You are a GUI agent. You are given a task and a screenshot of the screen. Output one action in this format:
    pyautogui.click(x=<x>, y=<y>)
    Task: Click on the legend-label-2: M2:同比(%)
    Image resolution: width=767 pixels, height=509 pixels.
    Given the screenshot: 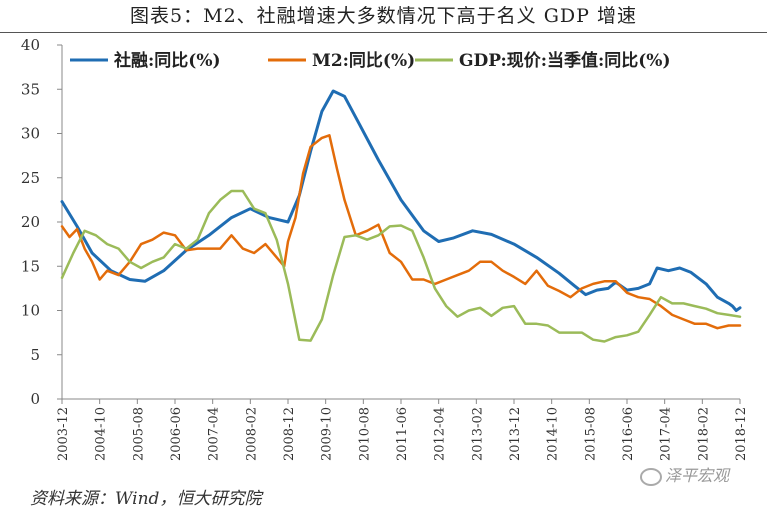 What is the action you would take?
    pyautogui.click(x=363, y=60)
    